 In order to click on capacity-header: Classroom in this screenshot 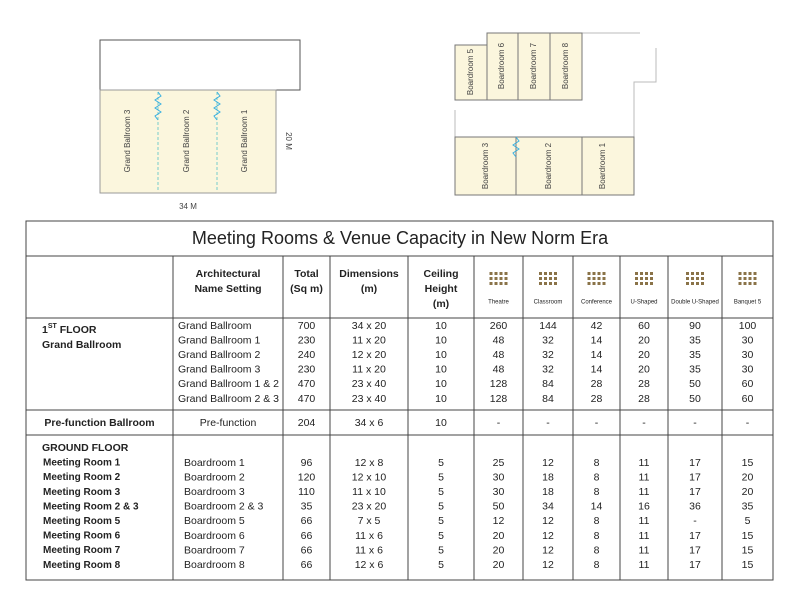, I will do `click(548, 303)`.